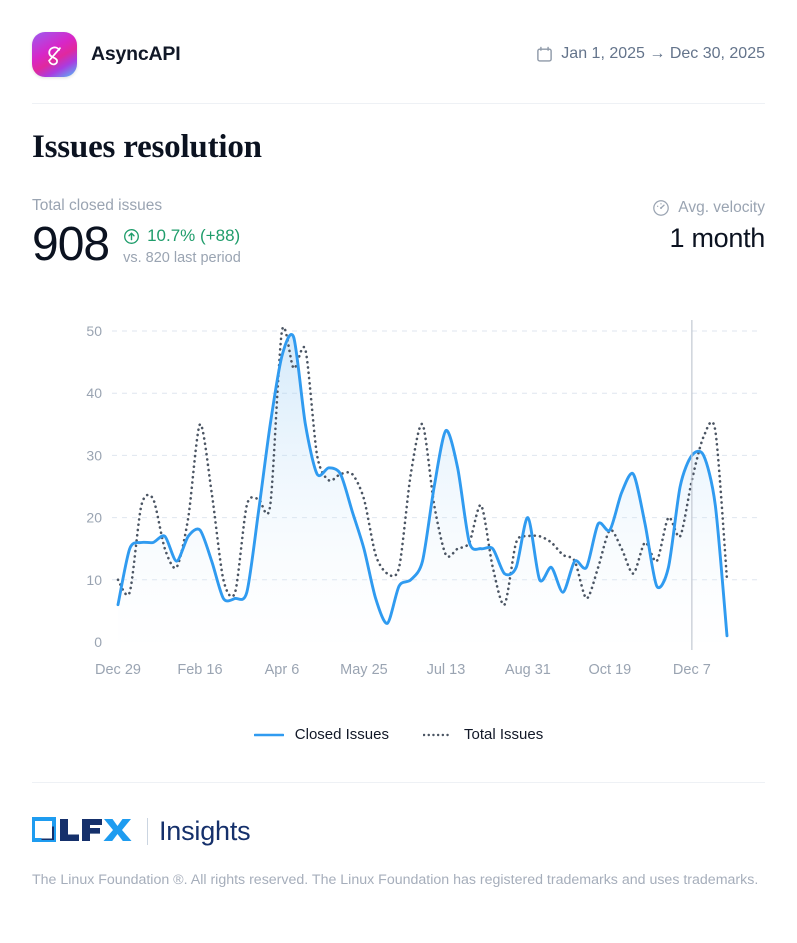 This screenshot has height=943, width=797. What do you see at coordinates (398, 103) in the screenshot?
I see `header-divider` at bounding box center [398, 103].